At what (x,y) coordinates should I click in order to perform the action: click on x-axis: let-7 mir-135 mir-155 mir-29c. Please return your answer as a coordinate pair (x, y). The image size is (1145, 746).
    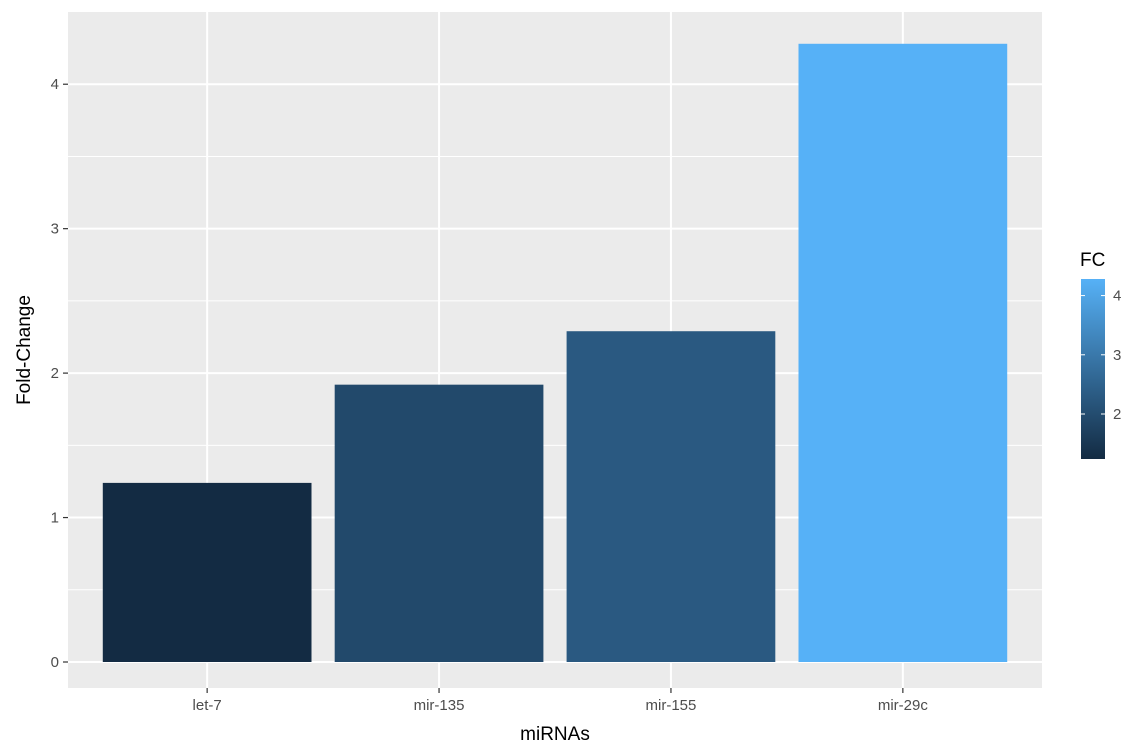
    Looking at the image, I should click on (561, 701).